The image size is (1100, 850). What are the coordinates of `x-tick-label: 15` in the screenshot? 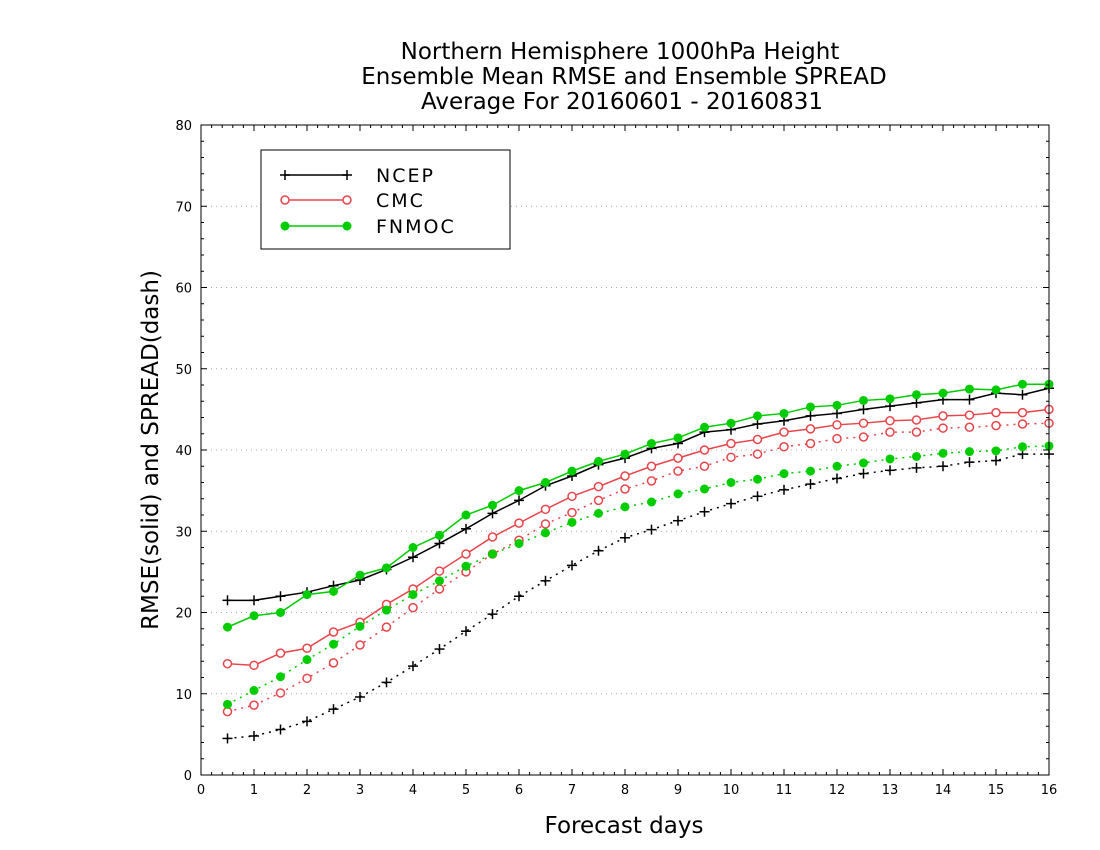 It's located at (996, 790).